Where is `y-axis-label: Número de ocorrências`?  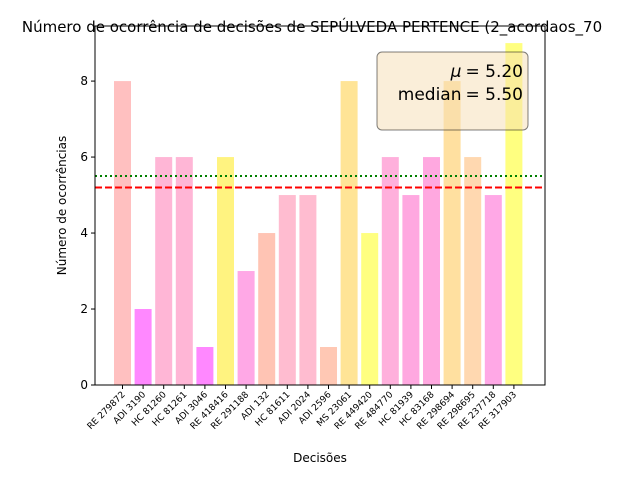 y-axis-label: Número de ocorrências is located at coordinates (62, 206).